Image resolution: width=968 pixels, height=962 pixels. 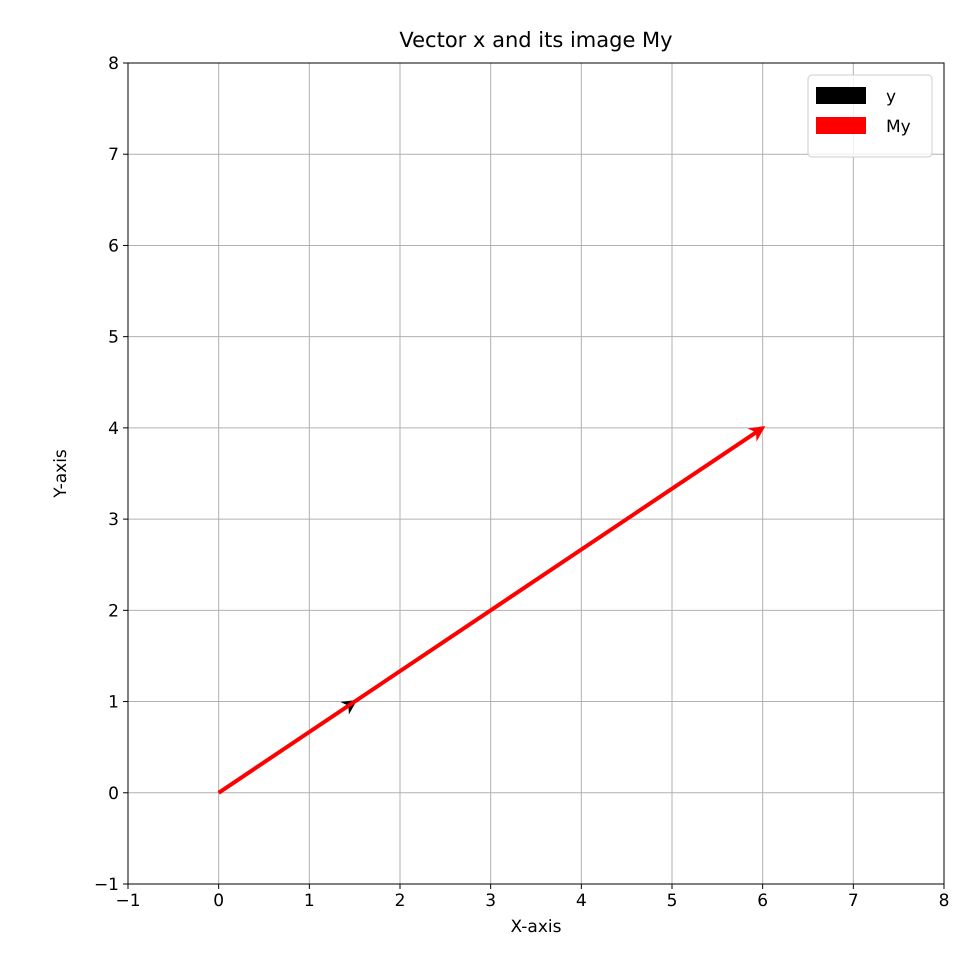 What do you see at coordinates (490, 901) in the screenshot?
I see `x-tick-label: 3` at bounding box center [490, 901].